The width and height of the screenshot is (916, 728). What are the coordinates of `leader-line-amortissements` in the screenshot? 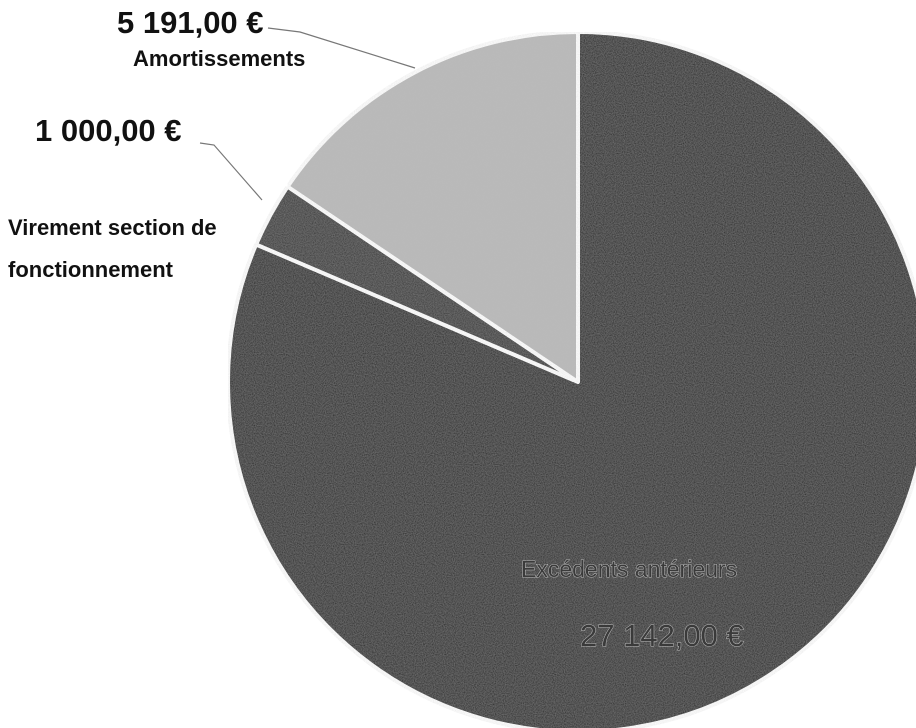 It's located at (341, 48).